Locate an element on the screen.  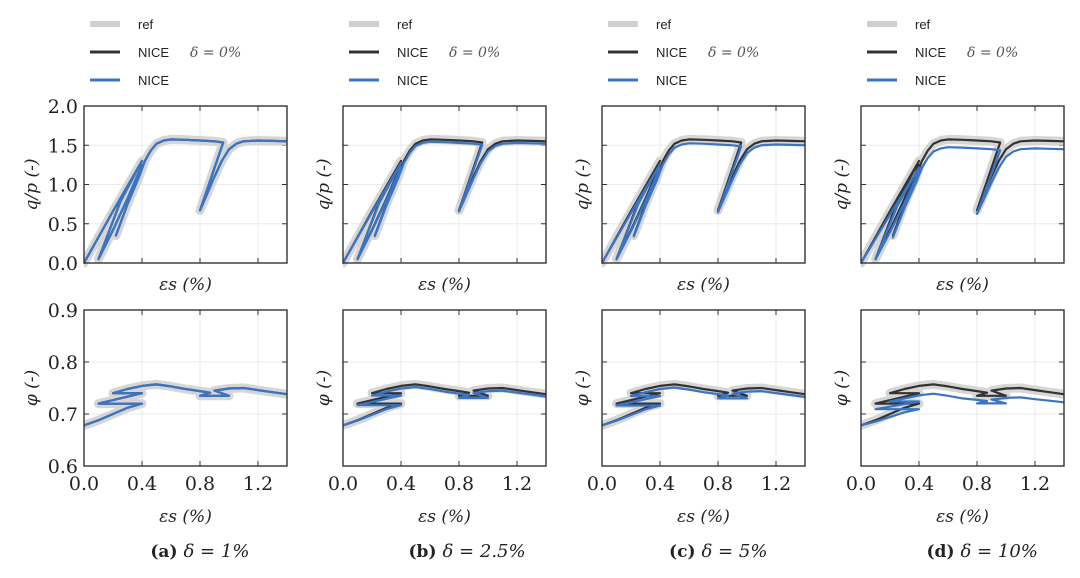
plot-phi: 0.6 0.7 0.8 0.9 0.0 0.4 0.8 1.2 φ (-) εs (%) is located at coordinates (155, 413).